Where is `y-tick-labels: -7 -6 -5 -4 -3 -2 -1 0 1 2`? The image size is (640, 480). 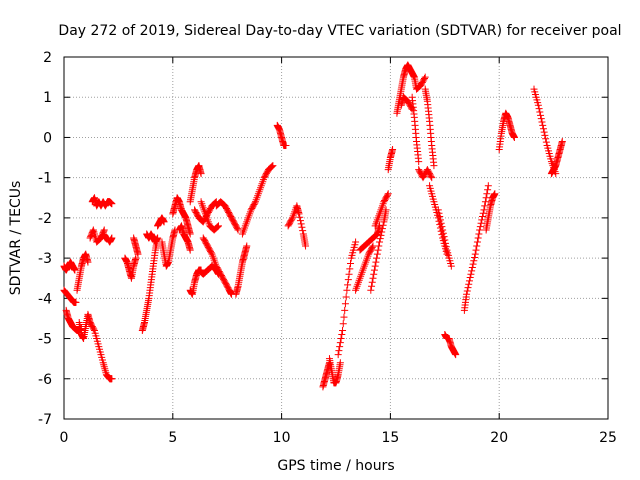
y-tick-labels: -7 -6 -5 -4 -3 -2 -1 0 1 2 is located at coordinates (45, 239).